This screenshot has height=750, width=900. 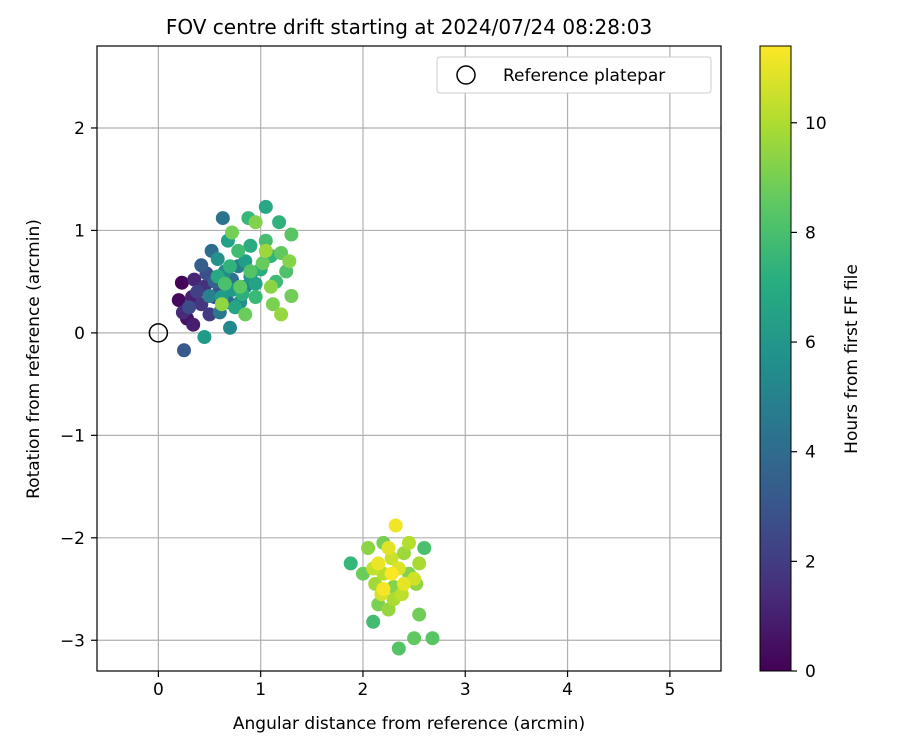 What do you see at coordinates (465, 690) in the screenshot?
I see `x-tick-label: 3` at bounding box center [465, 690].